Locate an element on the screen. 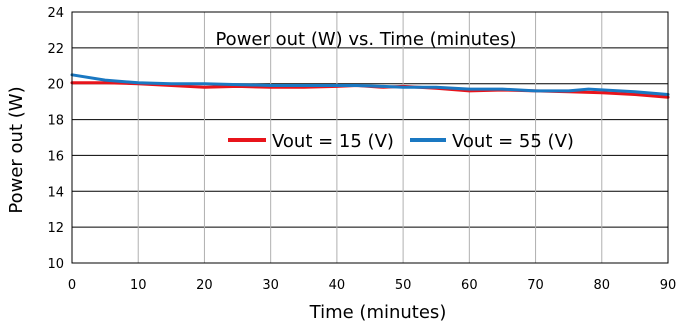 The height and width of the screenshot is (325, 681). chart-title: Power out (W) vs. Time (minutes) is located at coordinates (365, 39).